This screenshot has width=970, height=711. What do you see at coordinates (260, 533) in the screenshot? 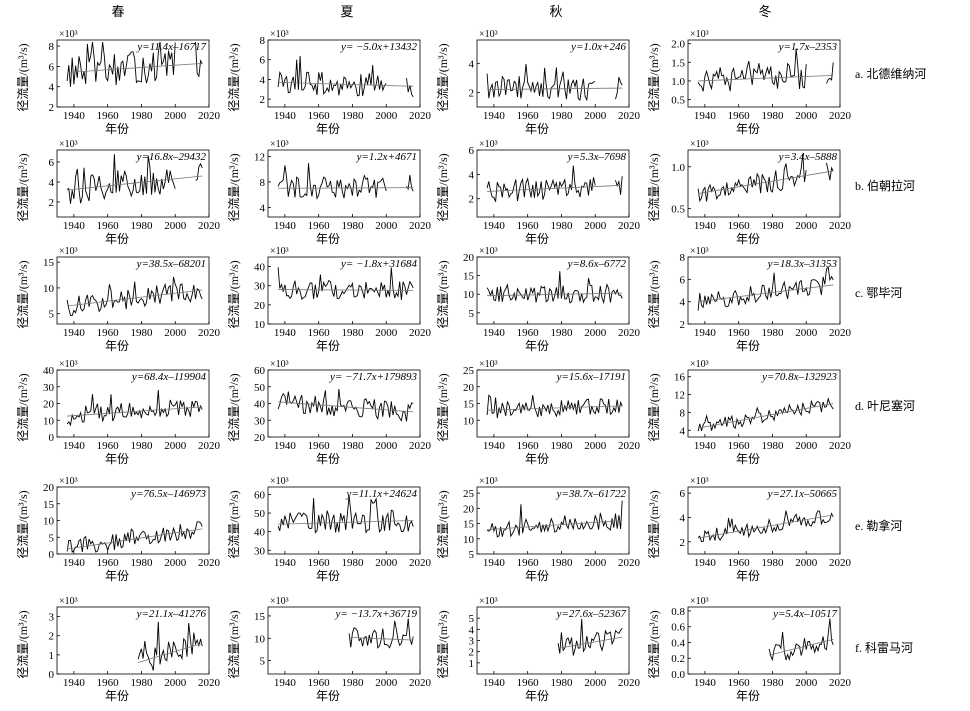
I see `y-tick-label: 40` at bounding box center [260, 533].